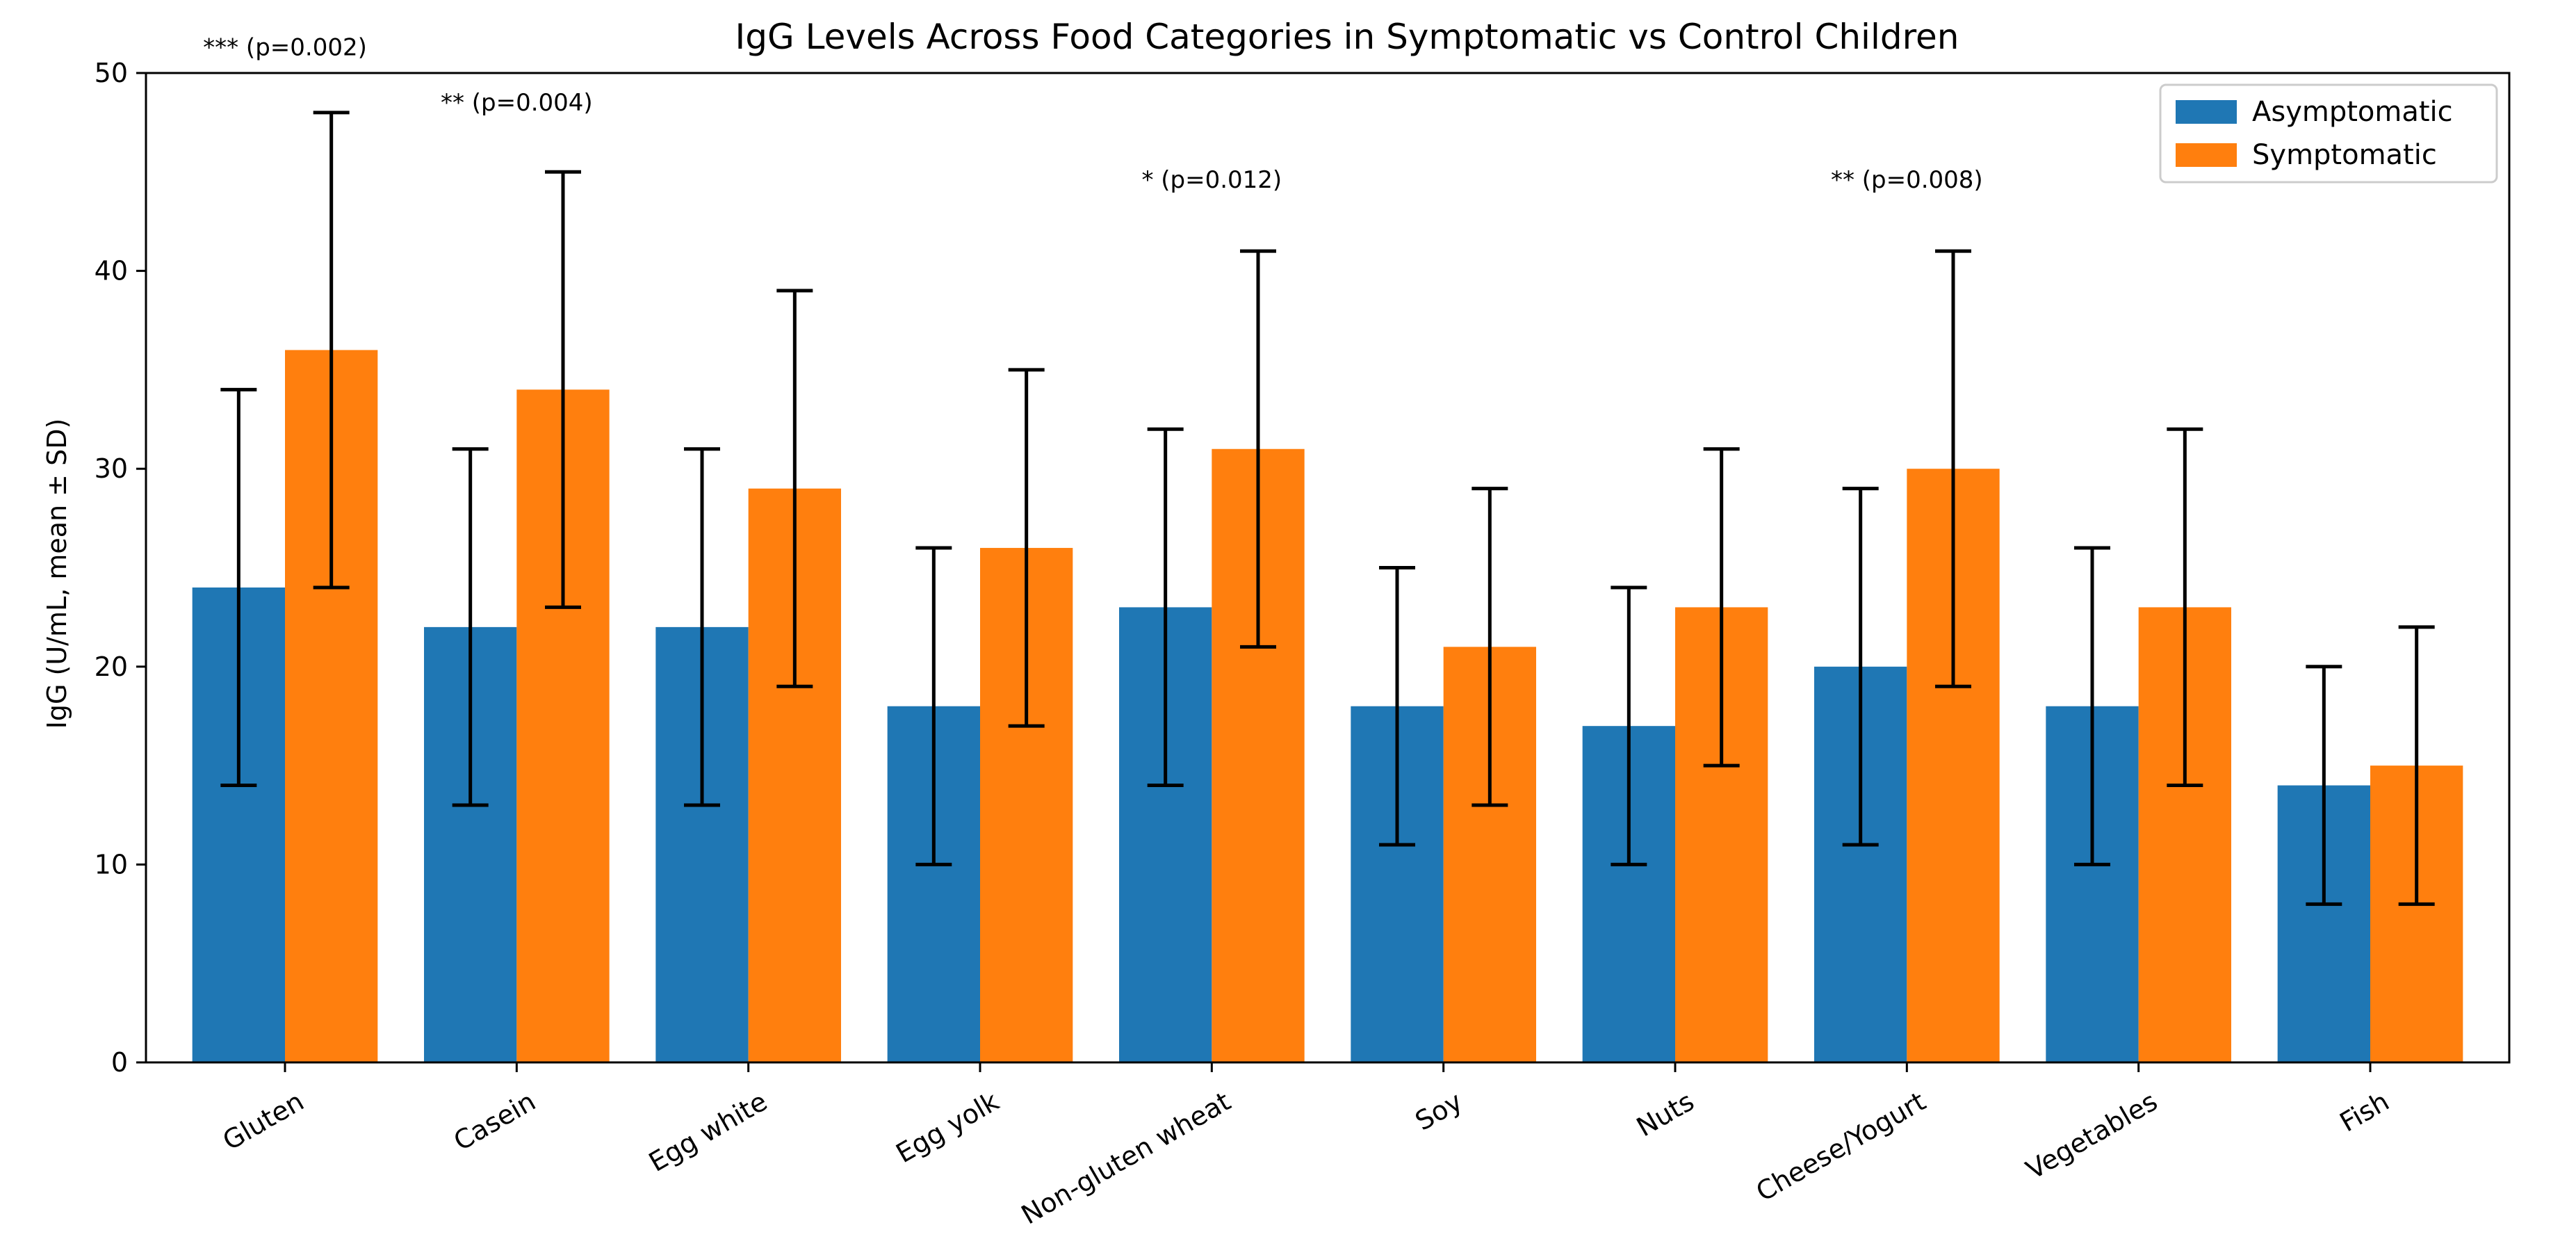  What do you see at coordinates (285, 47) in the screenshot?
I see `significance-label-0: *** (p=0.002)` at bounding box center [285, 47].